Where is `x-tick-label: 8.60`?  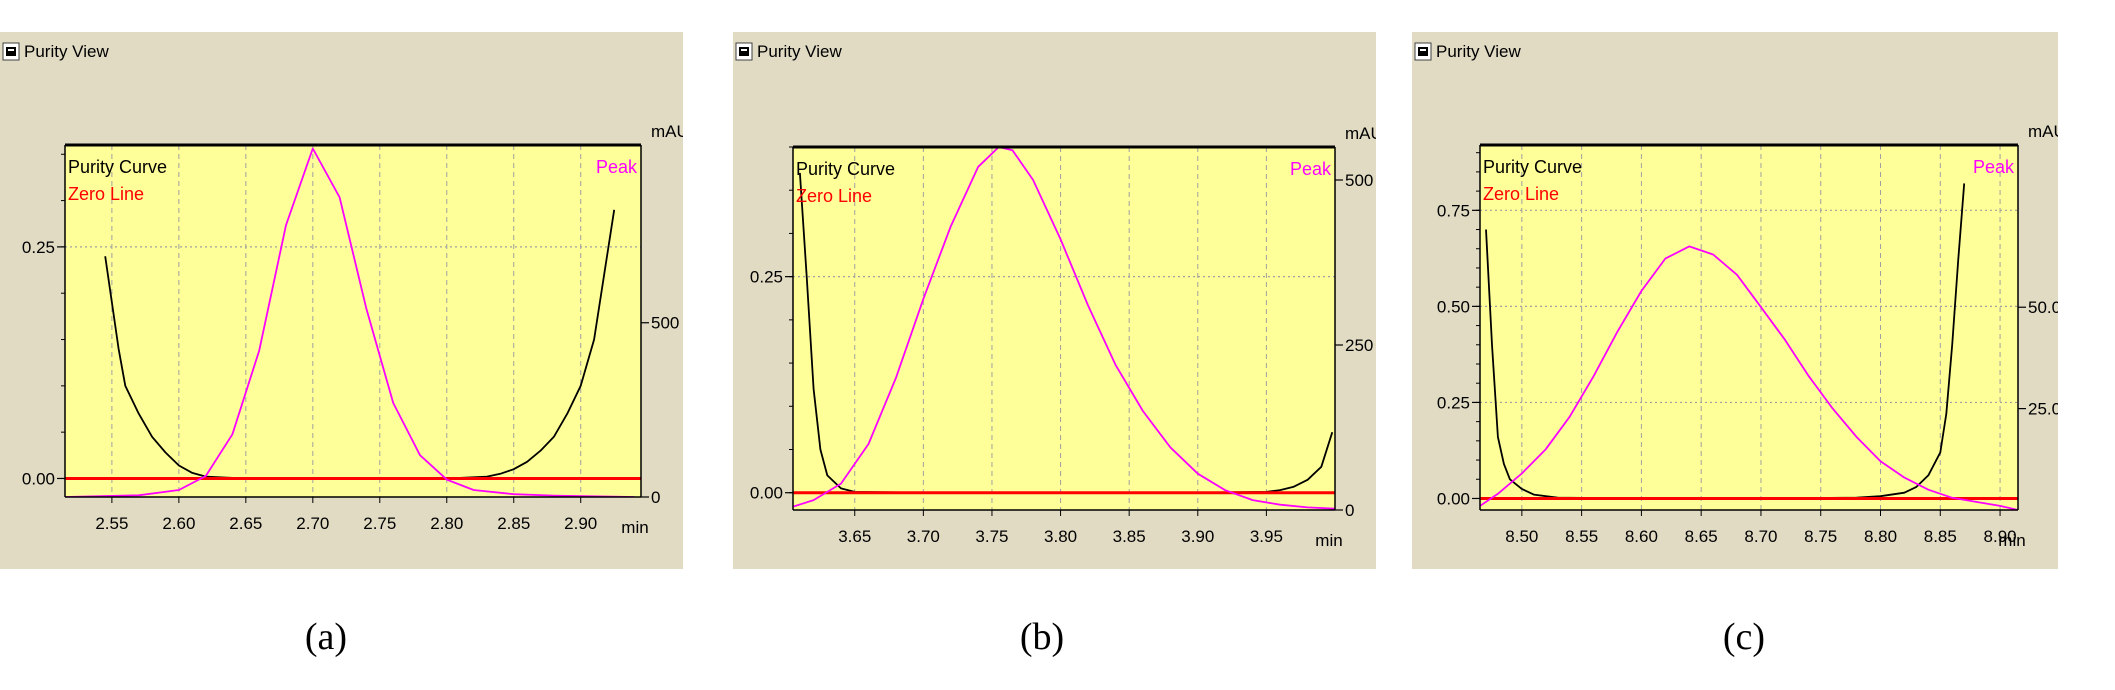 x-tick-label: 8.60 is located at coordinates (1641, 536).